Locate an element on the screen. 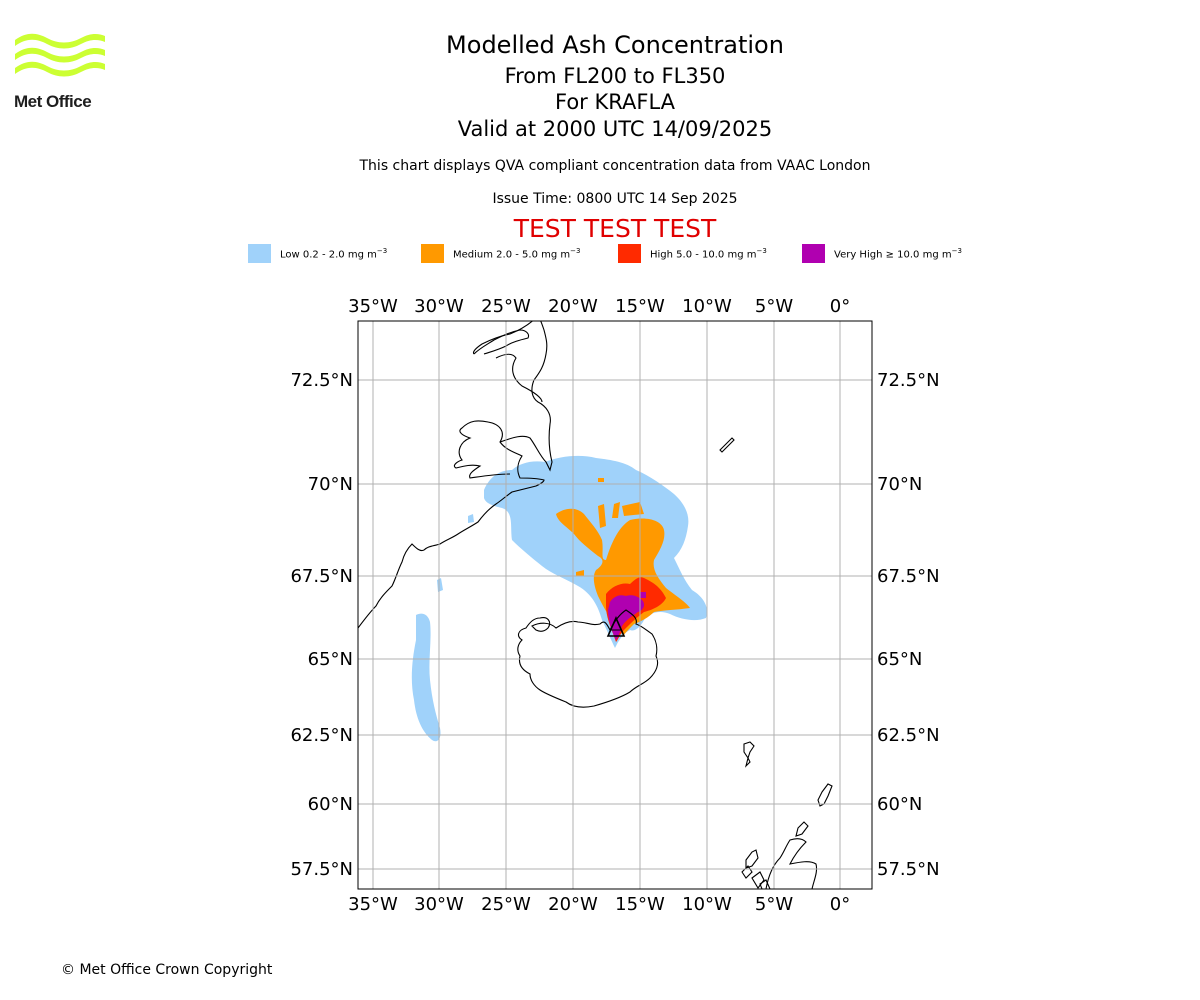  legend-item-high: High 5.0 - 10.0 mg m−3 is located at coordinates (692, 253).